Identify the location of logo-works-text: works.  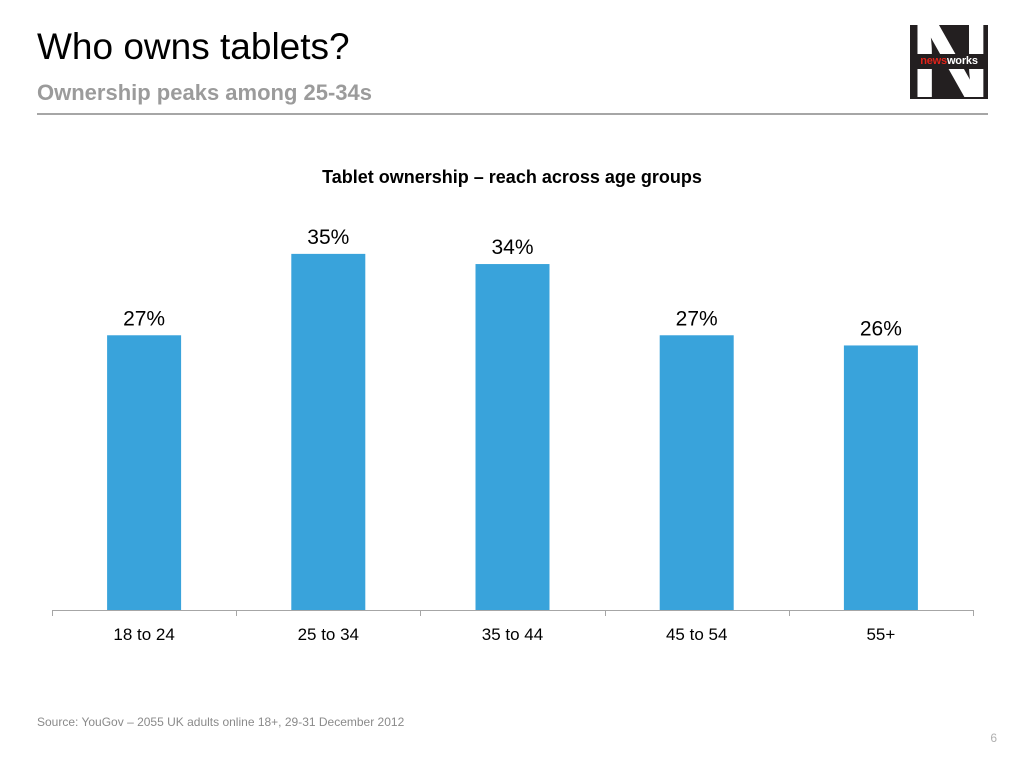
(962, 61).